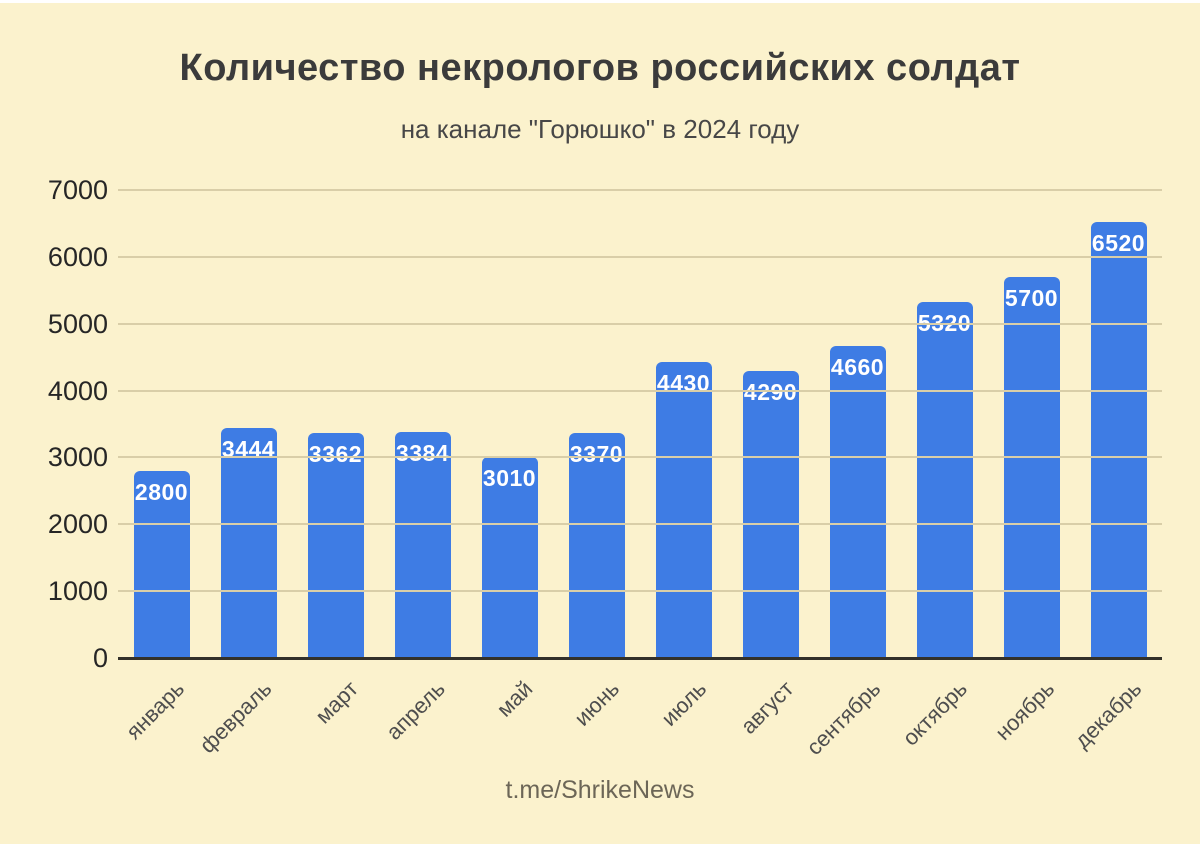  I want to click on bar-slot-ноябрь: 5700, so click(1031, 424).